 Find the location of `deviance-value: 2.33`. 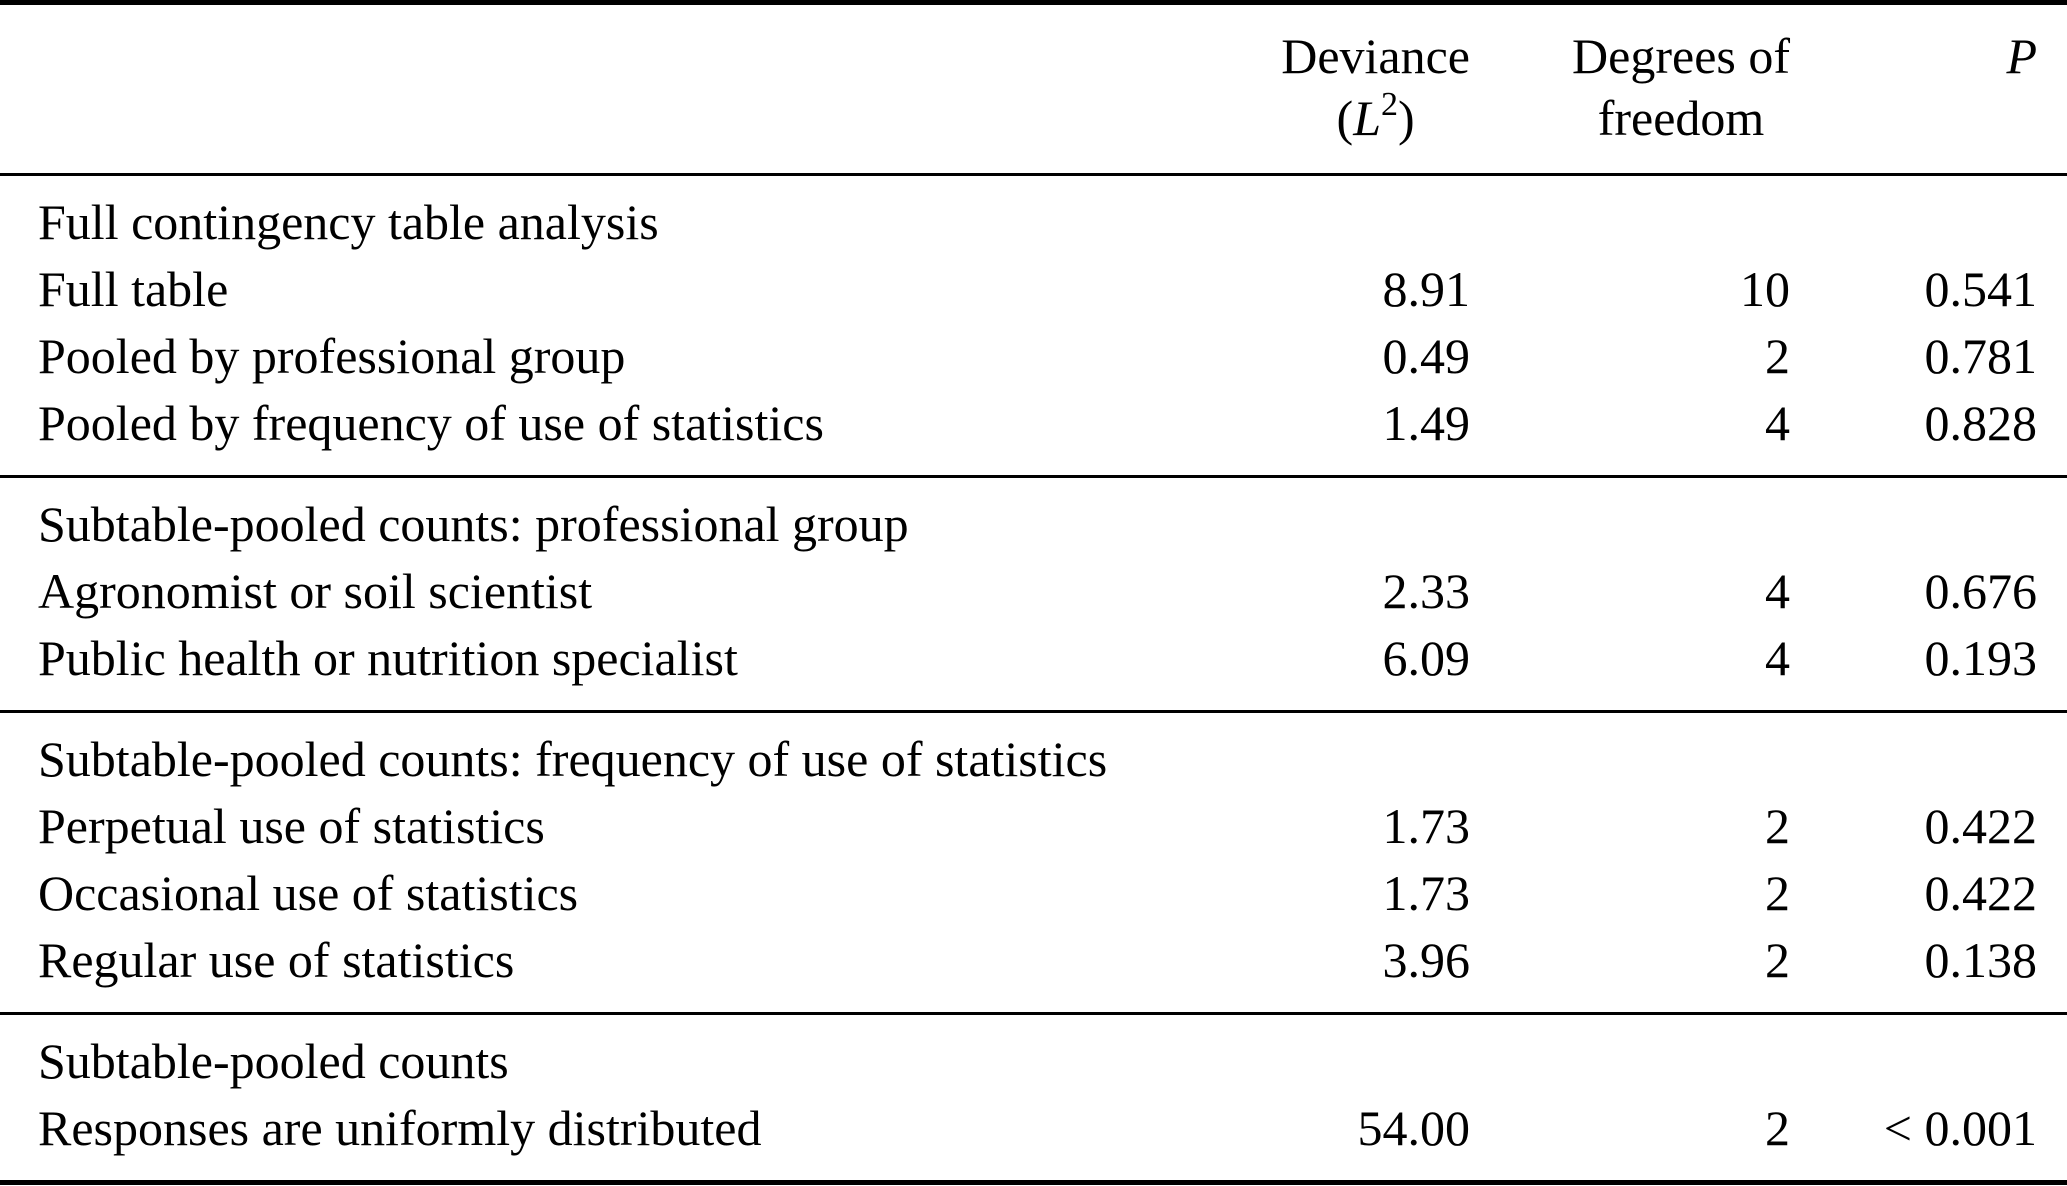

deviance-value: 2.33 is located at coordinates (1426, 591).